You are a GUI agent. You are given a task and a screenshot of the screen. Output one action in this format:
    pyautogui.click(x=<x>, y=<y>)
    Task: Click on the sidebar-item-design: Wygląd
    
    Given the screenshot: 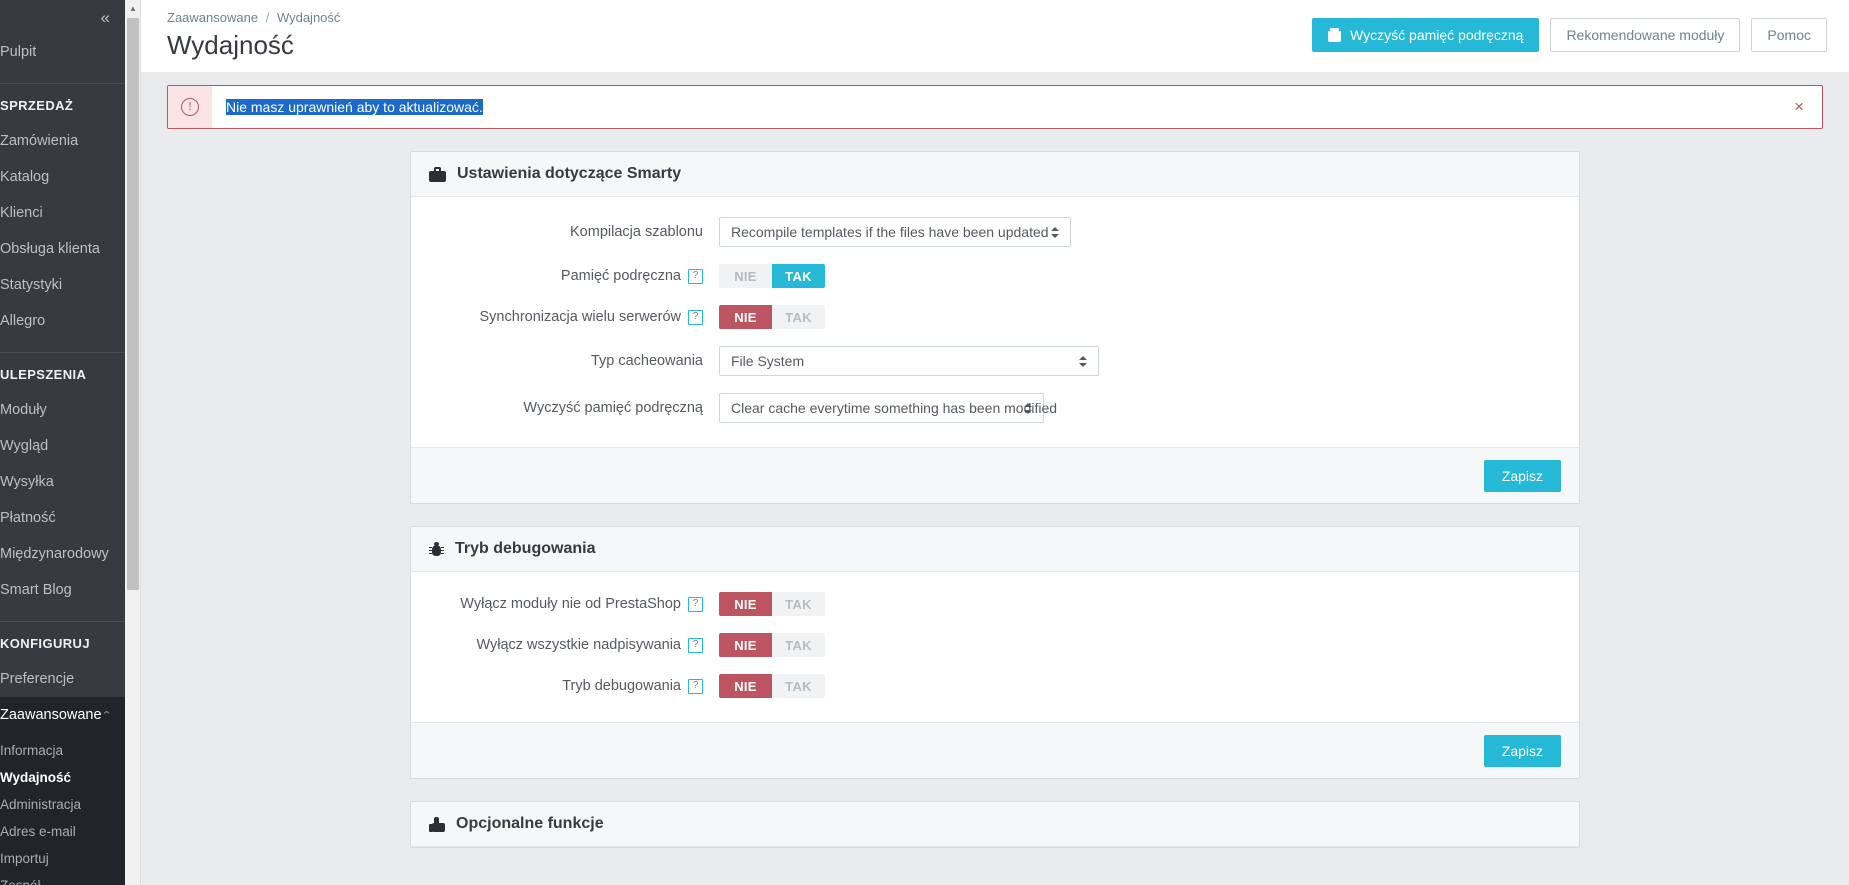 What is the action you would take?
    pyautogui.click(x=24, y=446)
    